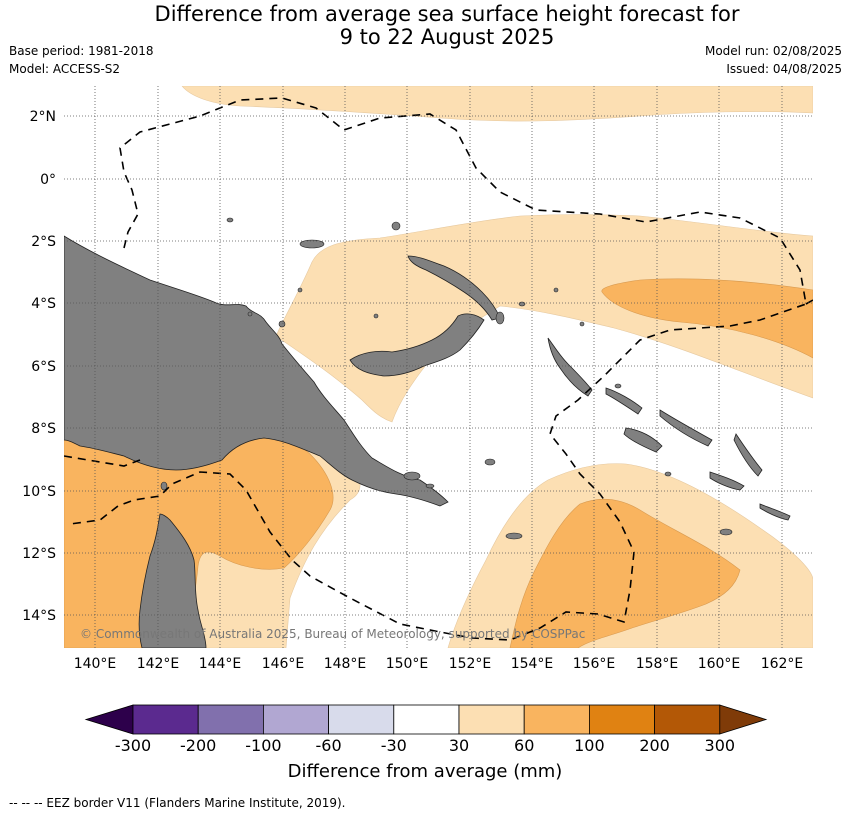  I want to click on colorbar-tick-label: -200, so click(198, 745).